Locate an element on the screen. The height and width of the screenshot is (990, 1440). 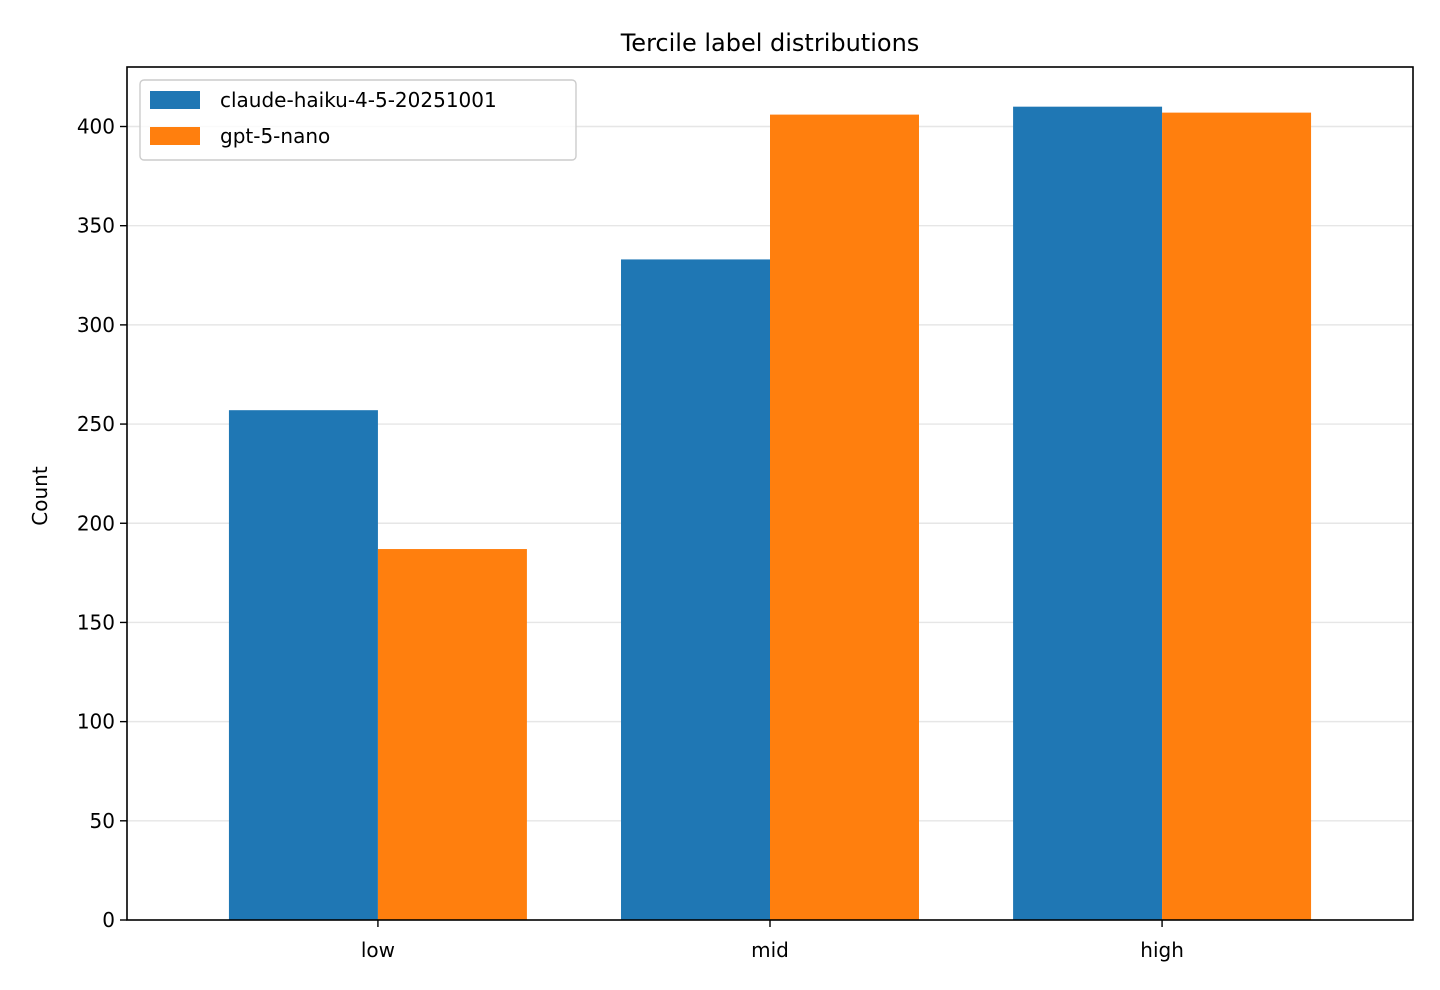
legend-label: gpt-5-nano is located at coordinates (275, 136).